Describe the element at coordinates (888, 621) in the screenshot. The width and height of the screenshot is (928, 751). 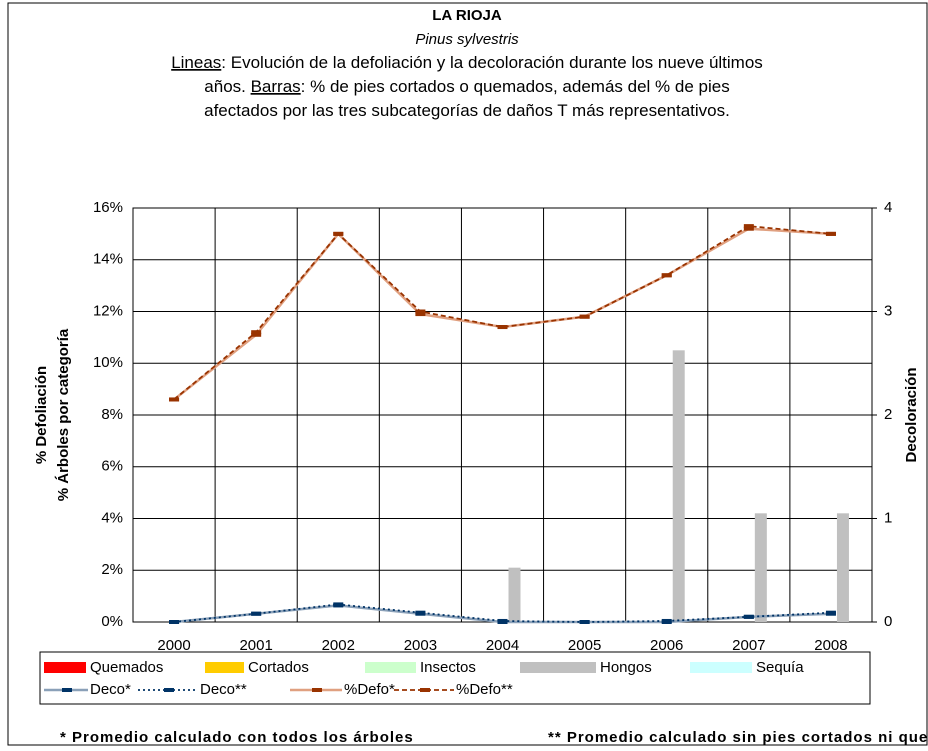
I see `y2-tick-label: 0` at that location.